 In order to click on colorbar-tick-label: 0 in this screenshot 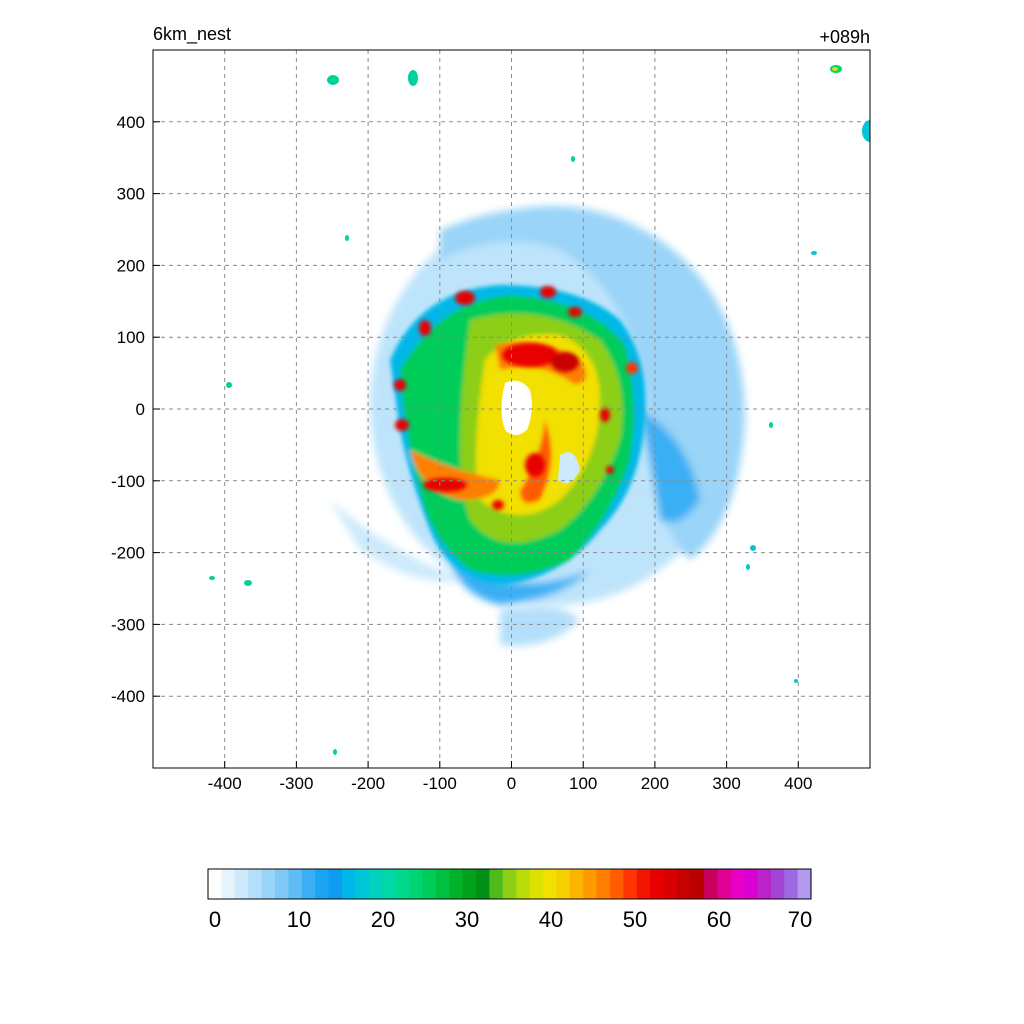, I will do `click(215, 919)`.